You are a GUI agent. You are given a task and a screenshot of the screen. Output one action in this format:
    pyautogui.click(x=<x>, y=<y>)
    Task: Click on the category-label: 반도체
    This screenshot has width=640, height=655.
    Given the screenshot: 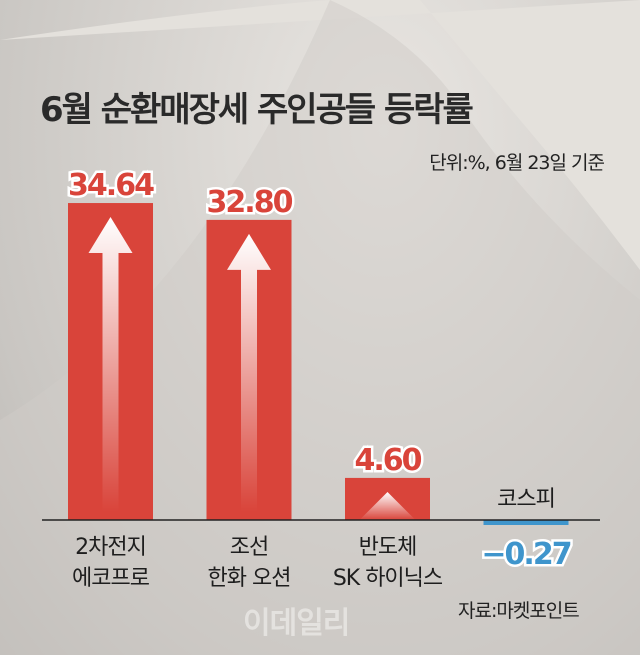 What is the action you would take?
    pyautogui.click(x=388, y=547)
    